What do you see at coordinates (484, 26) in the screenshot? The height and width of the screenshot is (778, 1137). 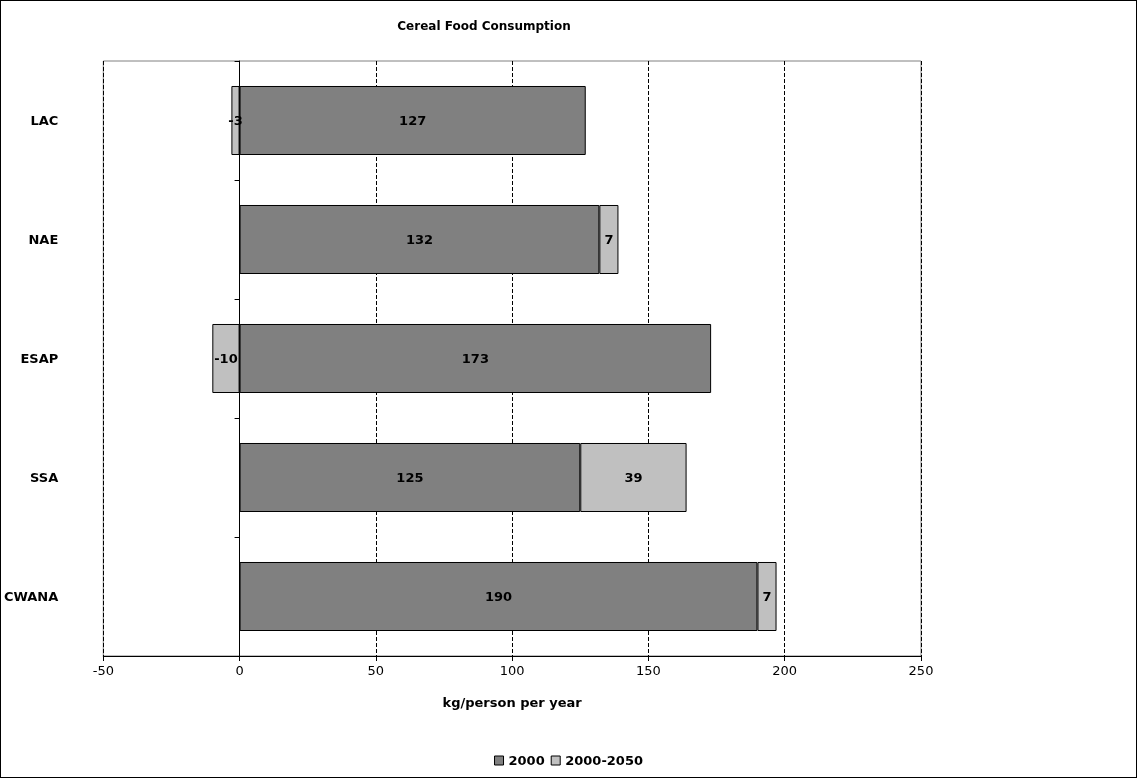 I see `chart-title: Cereal Food Consumption` at bounding box center [484, 26].